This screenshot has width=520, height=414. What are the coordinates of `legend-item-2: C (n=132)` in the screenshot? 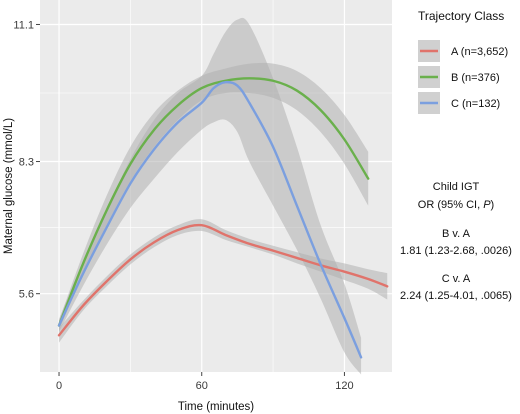 It's located at (459, 103).